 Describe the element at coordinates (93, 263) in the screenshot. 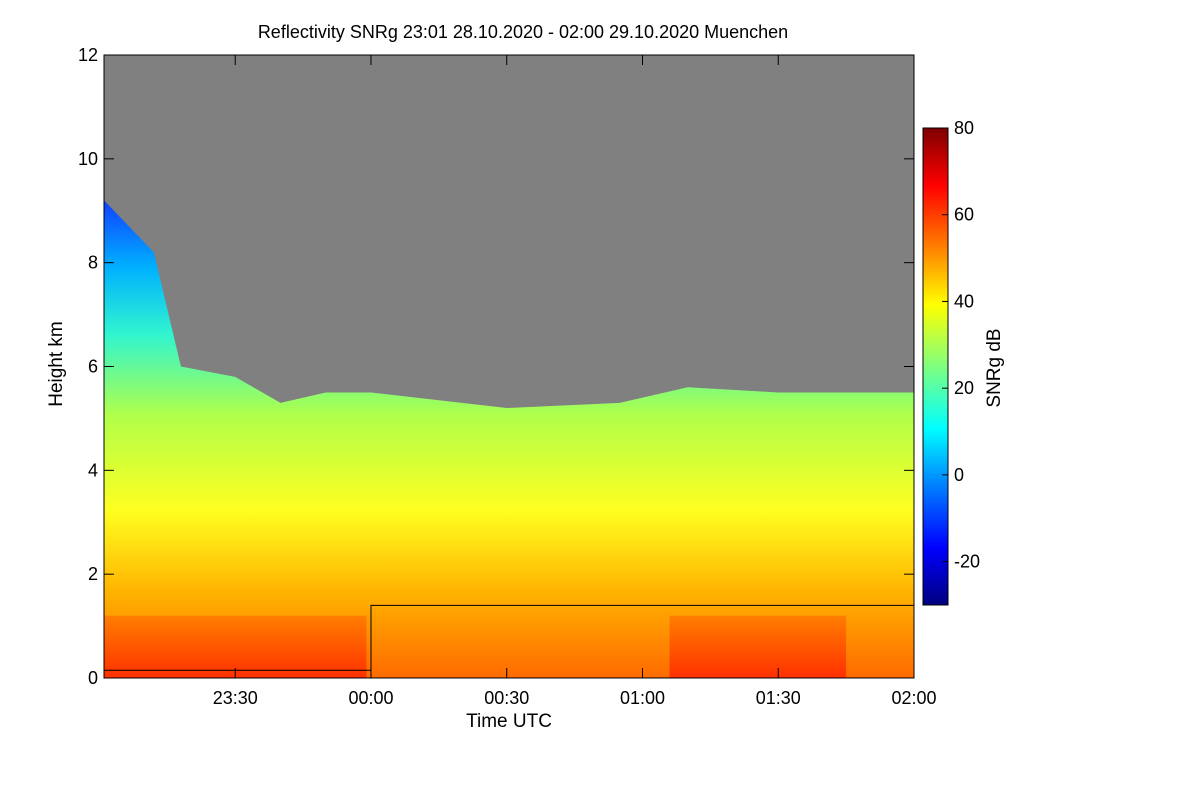

I see `y-tick-label: 8` at that location.